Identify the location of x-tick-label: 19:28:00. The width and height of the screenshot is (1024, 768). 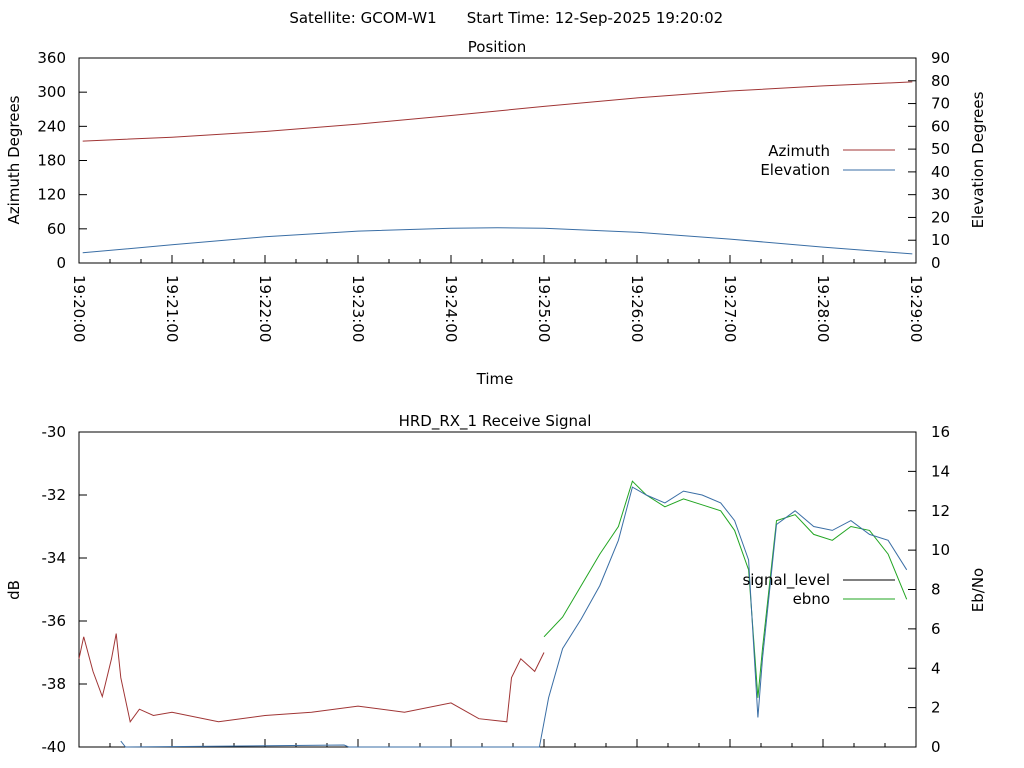
(823, 308).